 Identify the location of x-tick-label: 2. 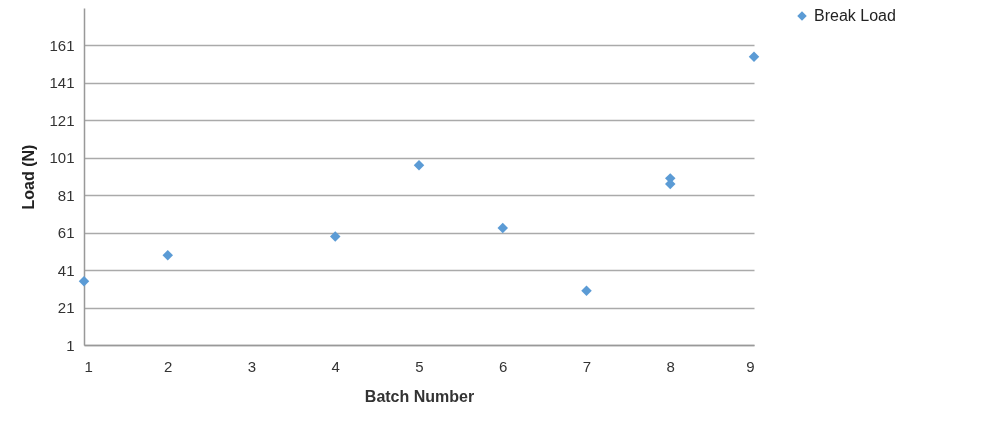
(168, 366).